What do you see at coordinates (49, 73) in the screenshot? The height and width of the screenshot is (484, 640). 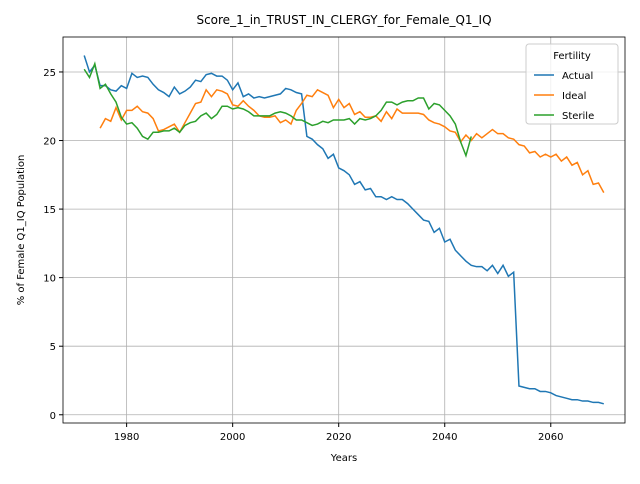 I see `y-tick-label: 25` at bounding box center [49, 73].